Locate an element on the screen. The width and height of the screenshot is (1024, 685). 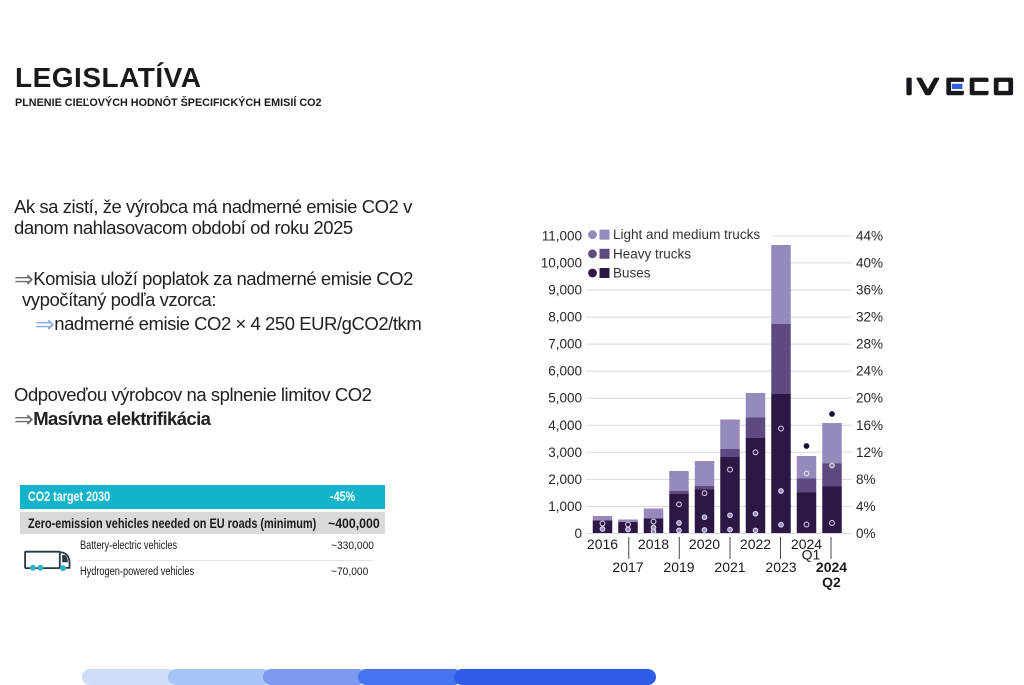
svg-text: 4,000 is located at coordinates (565, 425).